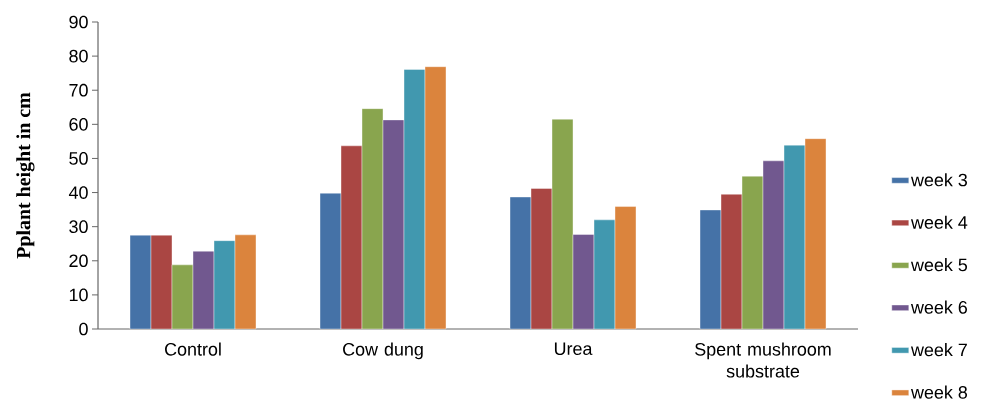 The height and width of the screenshot is (407, 1005). I want to click on y-tick-label: 40, so click(78, 192).